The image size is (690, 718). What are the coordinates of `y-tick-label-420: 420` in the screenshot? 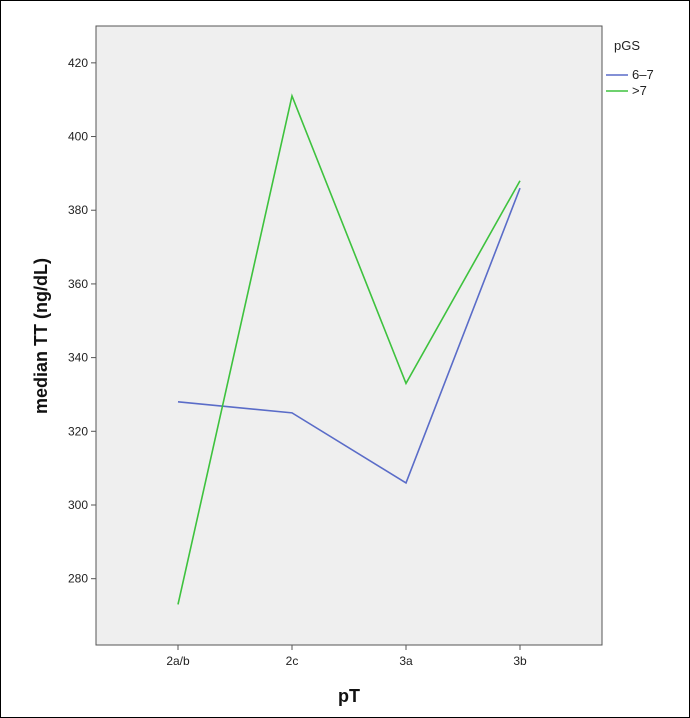 It's located at (78, 63).